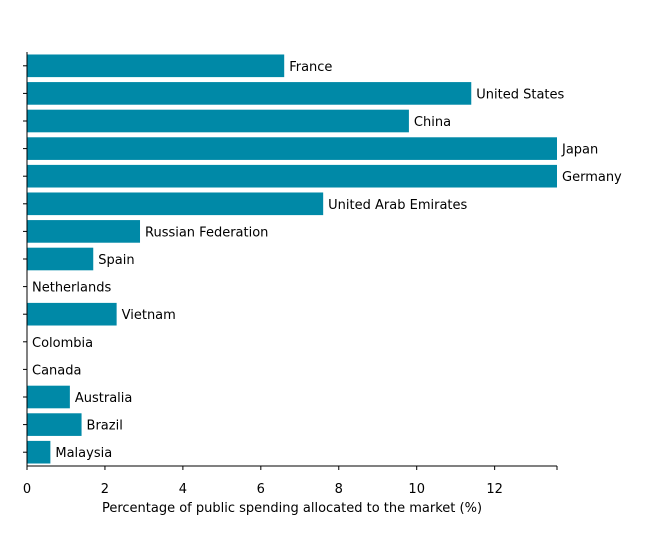  I want to click on bar-label-australia: Australia, so click(104, 398).